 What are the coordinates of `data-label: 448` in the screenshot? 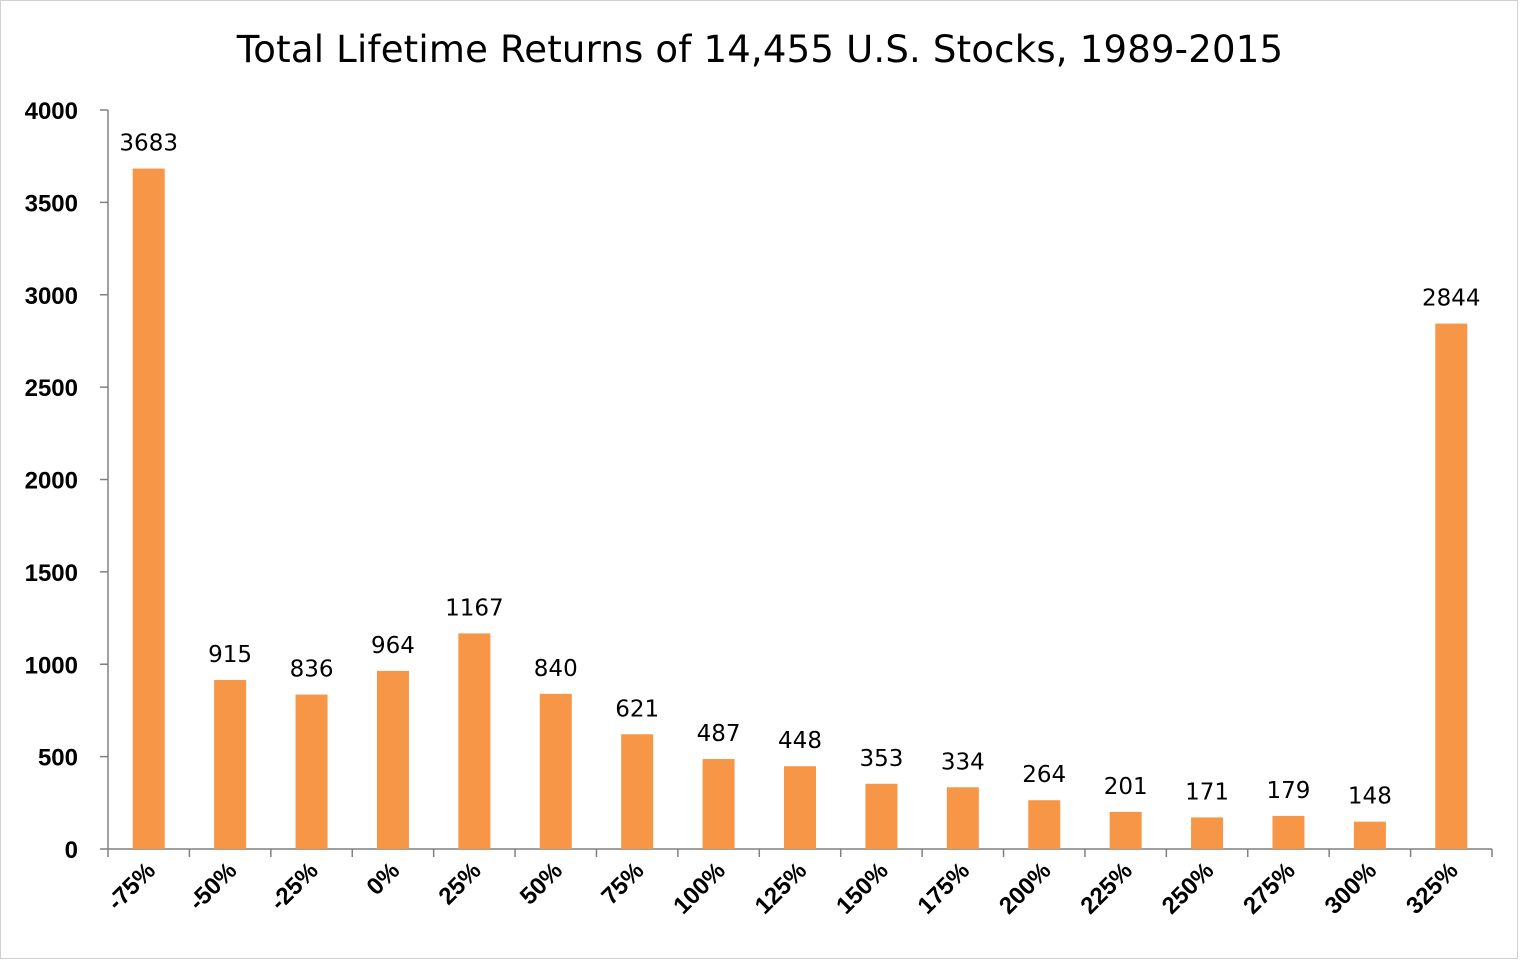 It's located at (800, 741).